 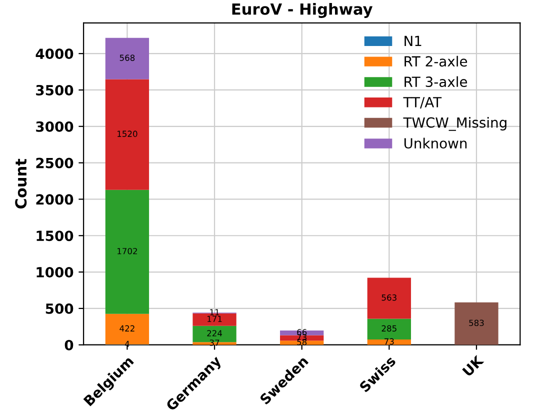 I want to click on legend-label: Unknown, so click(x=435, y=143).